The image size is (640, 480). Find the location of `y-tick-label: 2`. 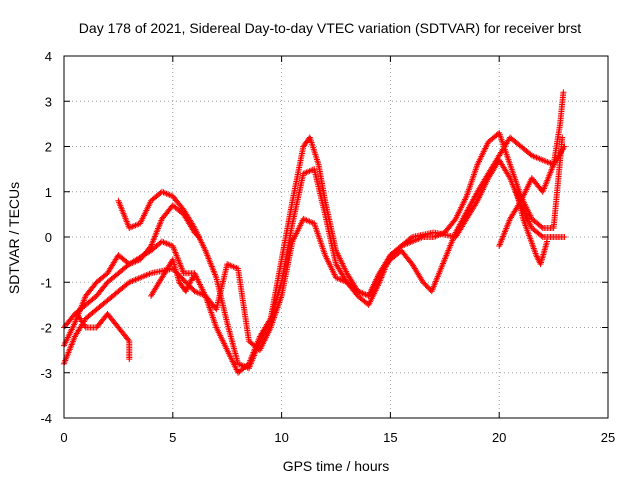

y-tick-label: 2 is located at coordinates (48, 147).